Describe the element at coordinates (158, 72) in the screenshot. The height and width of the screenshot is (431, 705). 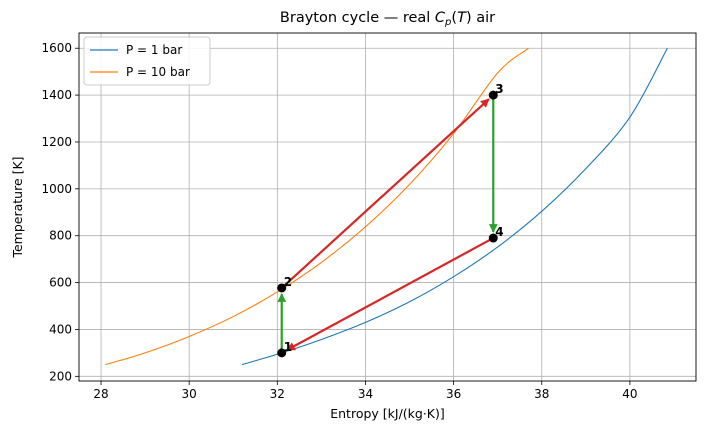
I see `legend-label-p10: P = 10 bar` at that location.